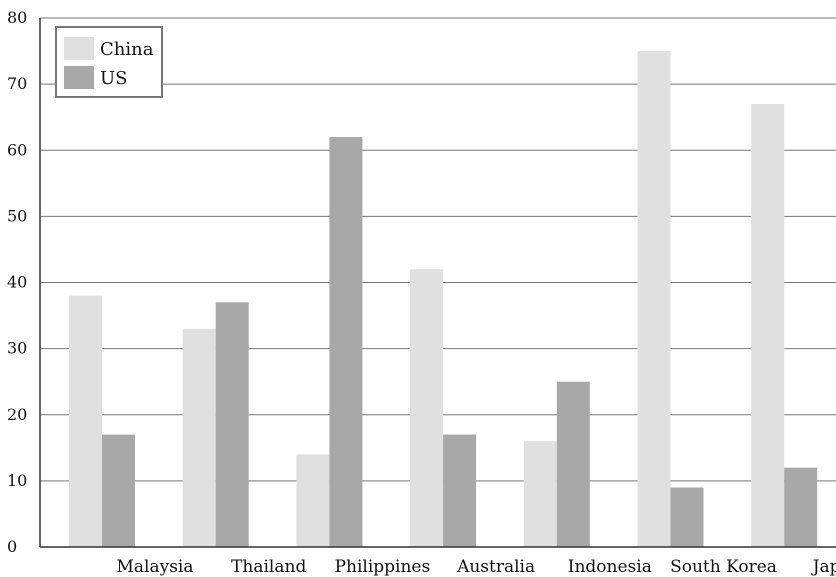 The width and height of the screenshot is (836, 577). I want to click on y-tick-label-70: 70, so click(17, 83).